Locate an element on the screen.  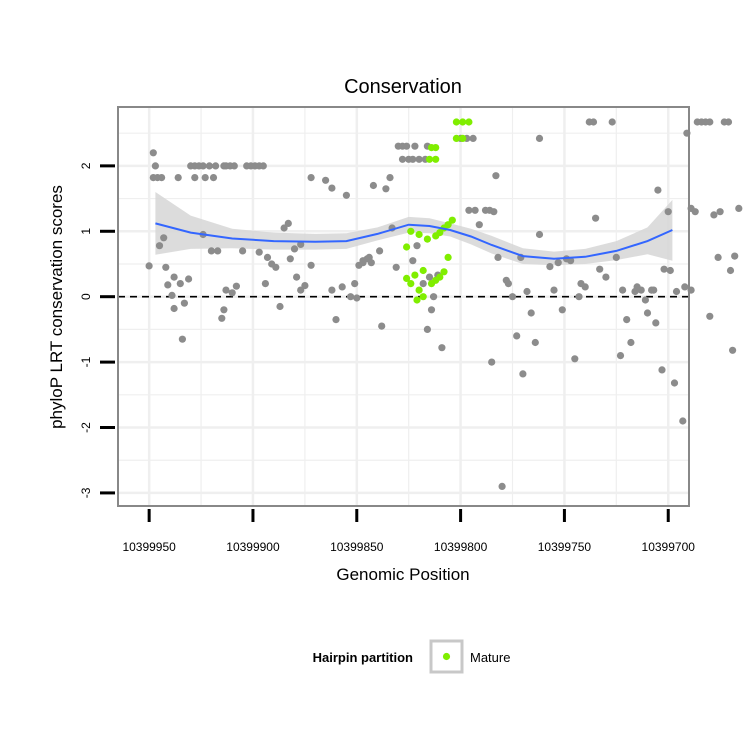
y-tick-label: 1 is located at coordinates (86, 231).